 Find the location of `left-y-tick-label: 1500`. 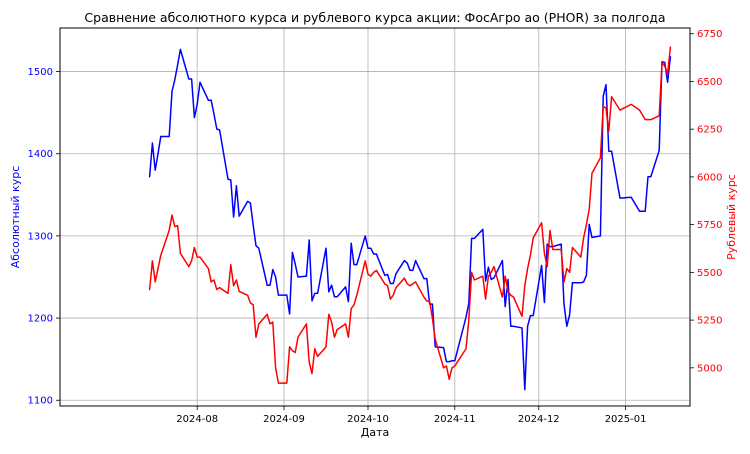

left-y-tick-label: 1500 is located at coordinates (40, 72).